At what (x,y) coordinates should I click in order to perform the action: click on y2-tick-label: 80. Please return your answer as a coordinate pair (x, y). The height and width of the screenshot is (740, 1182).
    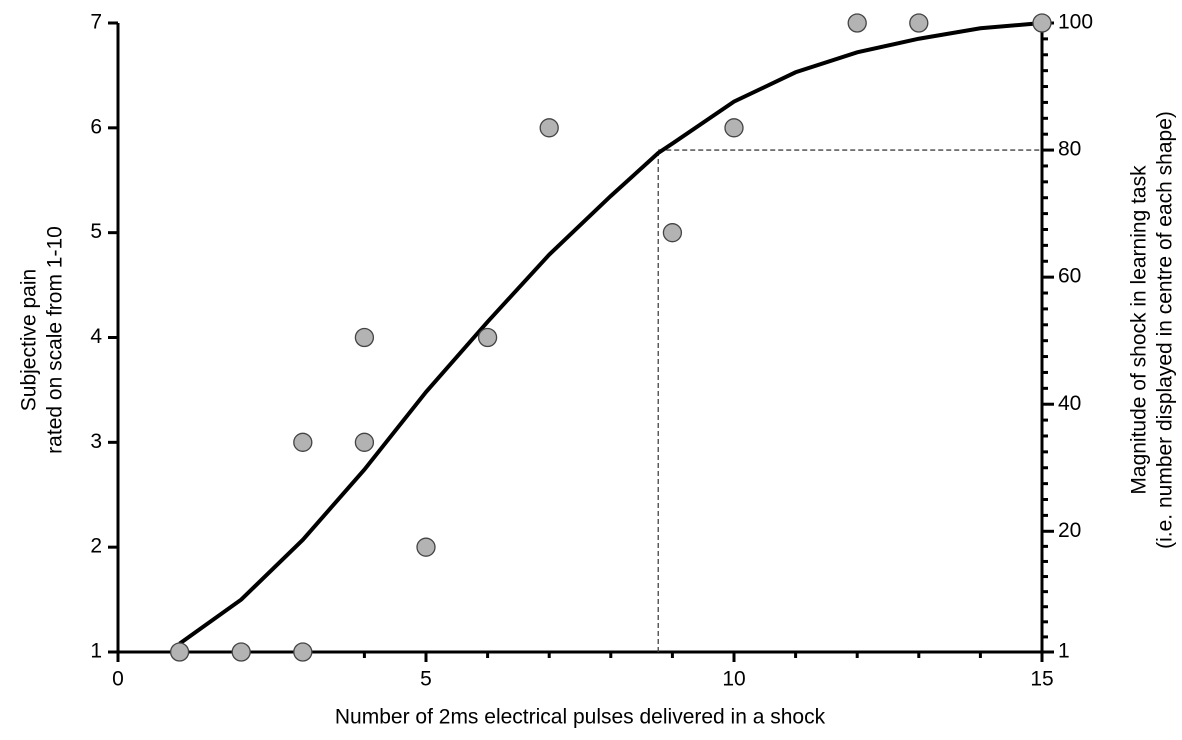
    Looking at the image, I should click on (1069, 149).